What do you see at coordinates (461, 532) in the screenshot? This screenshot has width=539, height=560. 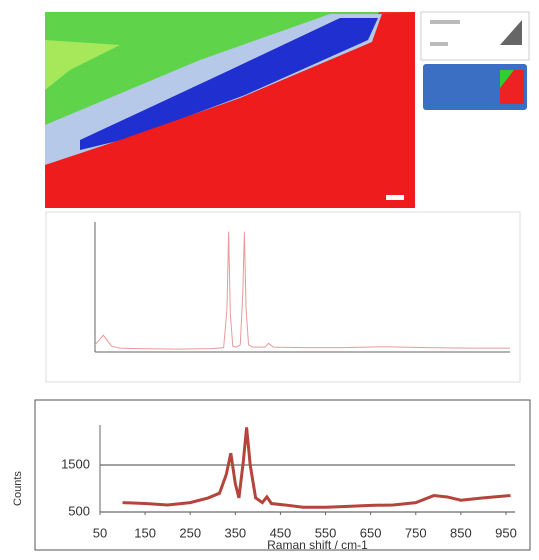 I see `x-tick-label: 850` at bounding box center [461, 532].